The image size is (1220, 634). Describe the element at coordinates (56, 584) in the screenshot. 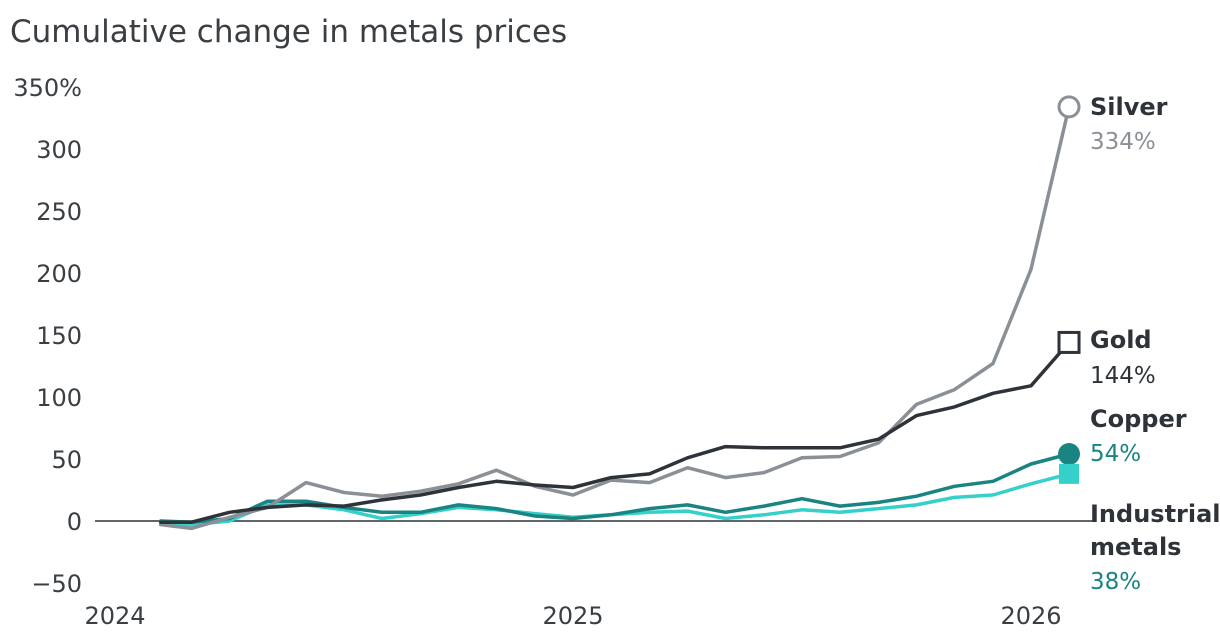

I see `y-tick-label: −50` at that location.